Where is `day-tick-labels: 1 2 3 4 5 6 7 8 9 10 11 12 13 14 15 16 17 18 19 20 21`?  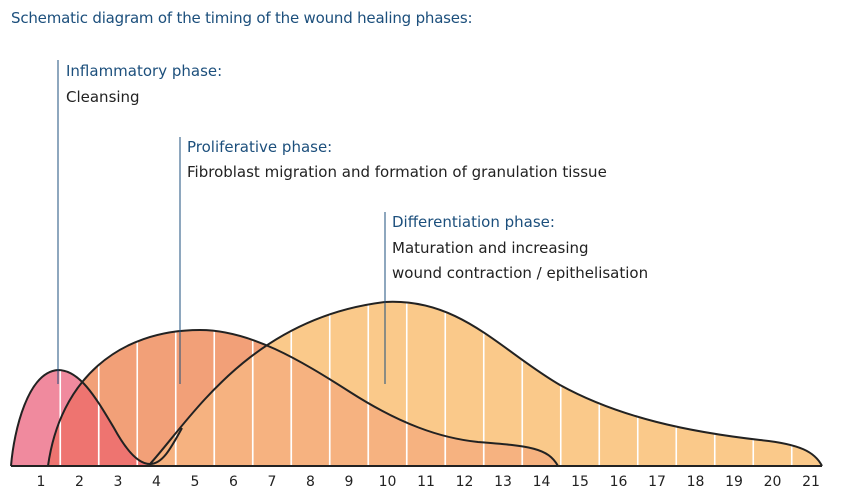 day-tick-labels: 1 2 3 4 5 6 7 8 9 10 11 12 13 14 15 16 17 18 19 20 21 is located at coordinates (428, 482).